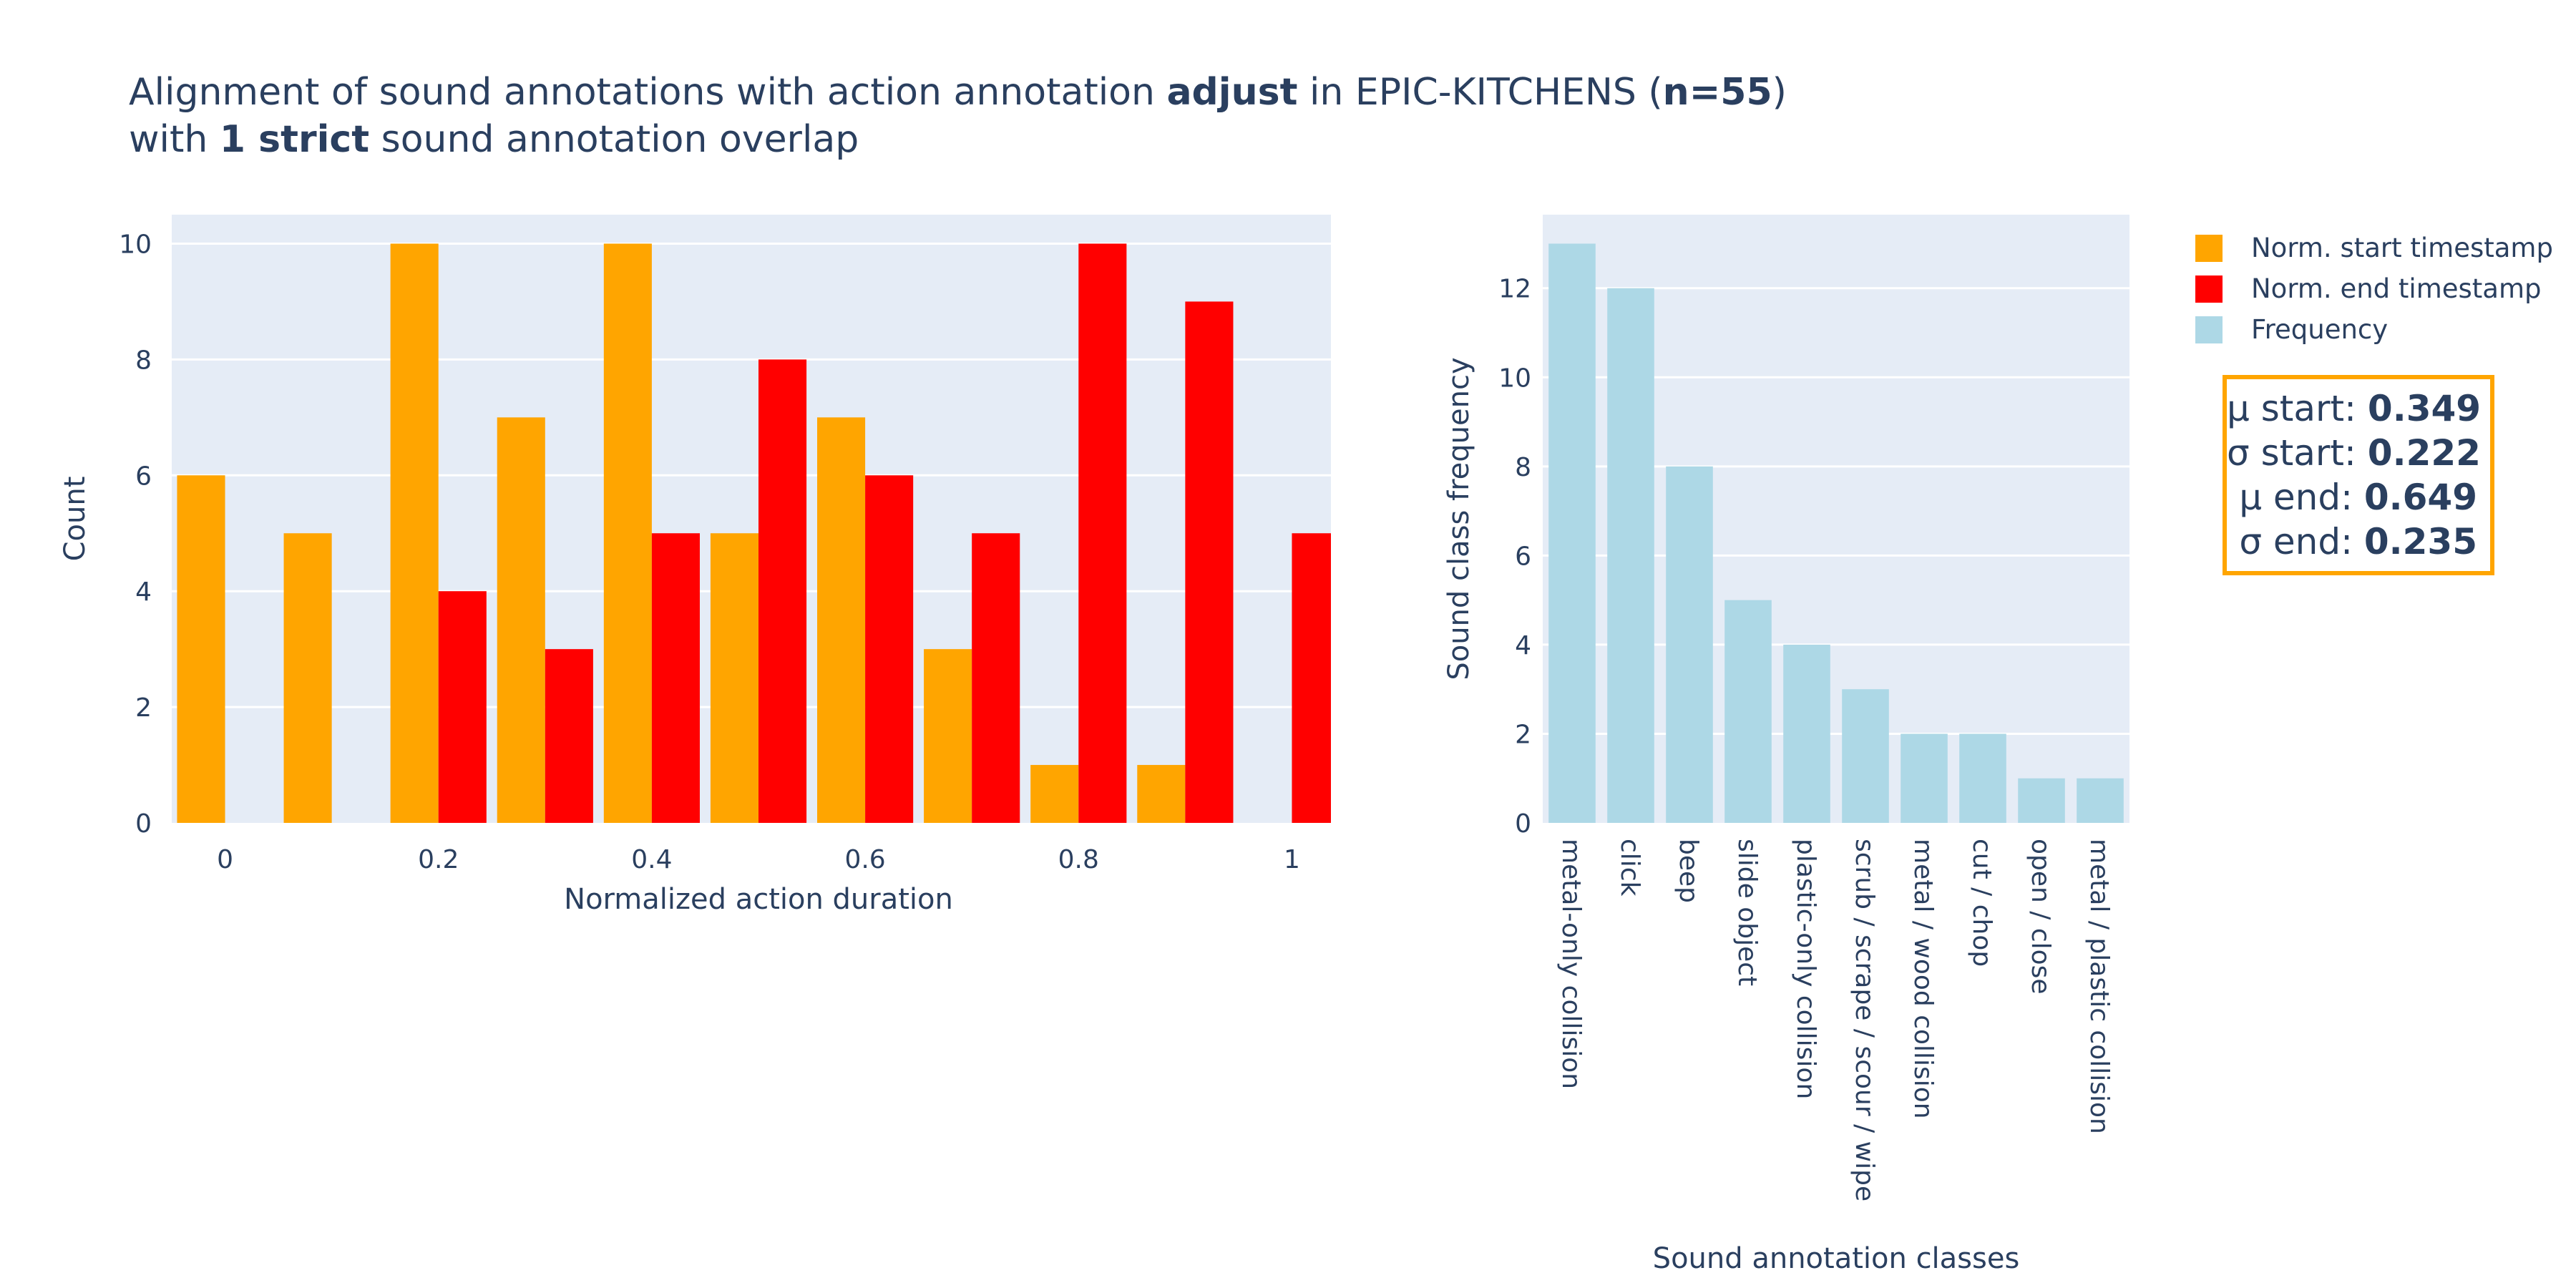 The width and height of the screenshot is (2576, 1288). I want to click on legend-item-frequency: Frequency, so click(2374, 329).